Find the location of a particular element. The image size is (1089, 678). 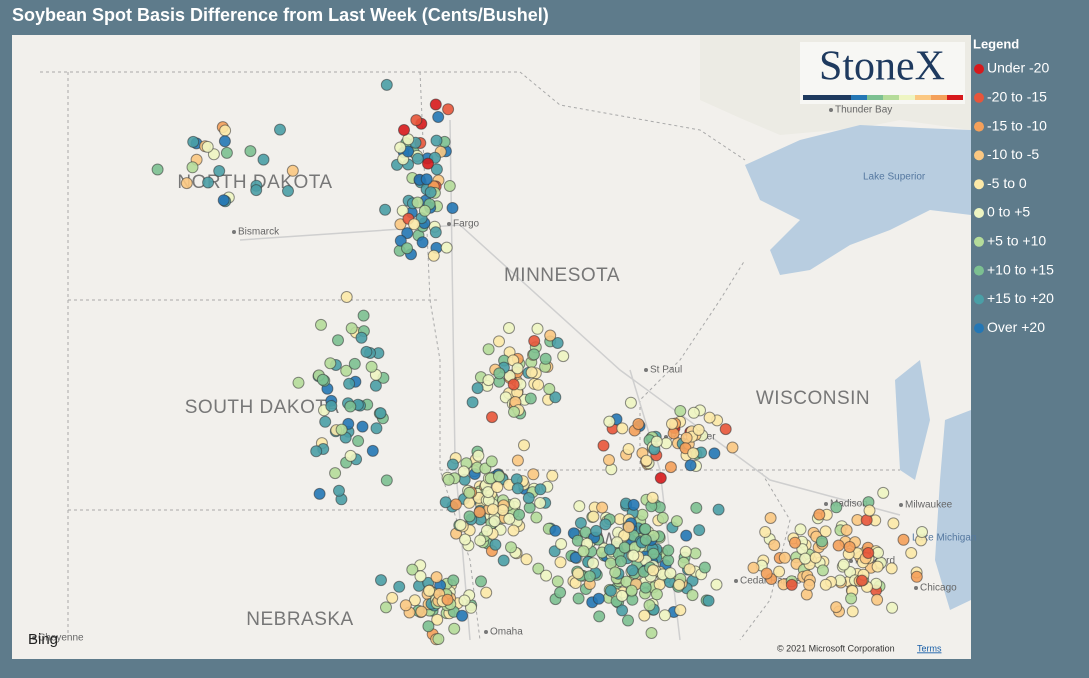

place-label: Bismarck is located at coordinates (259, 232).